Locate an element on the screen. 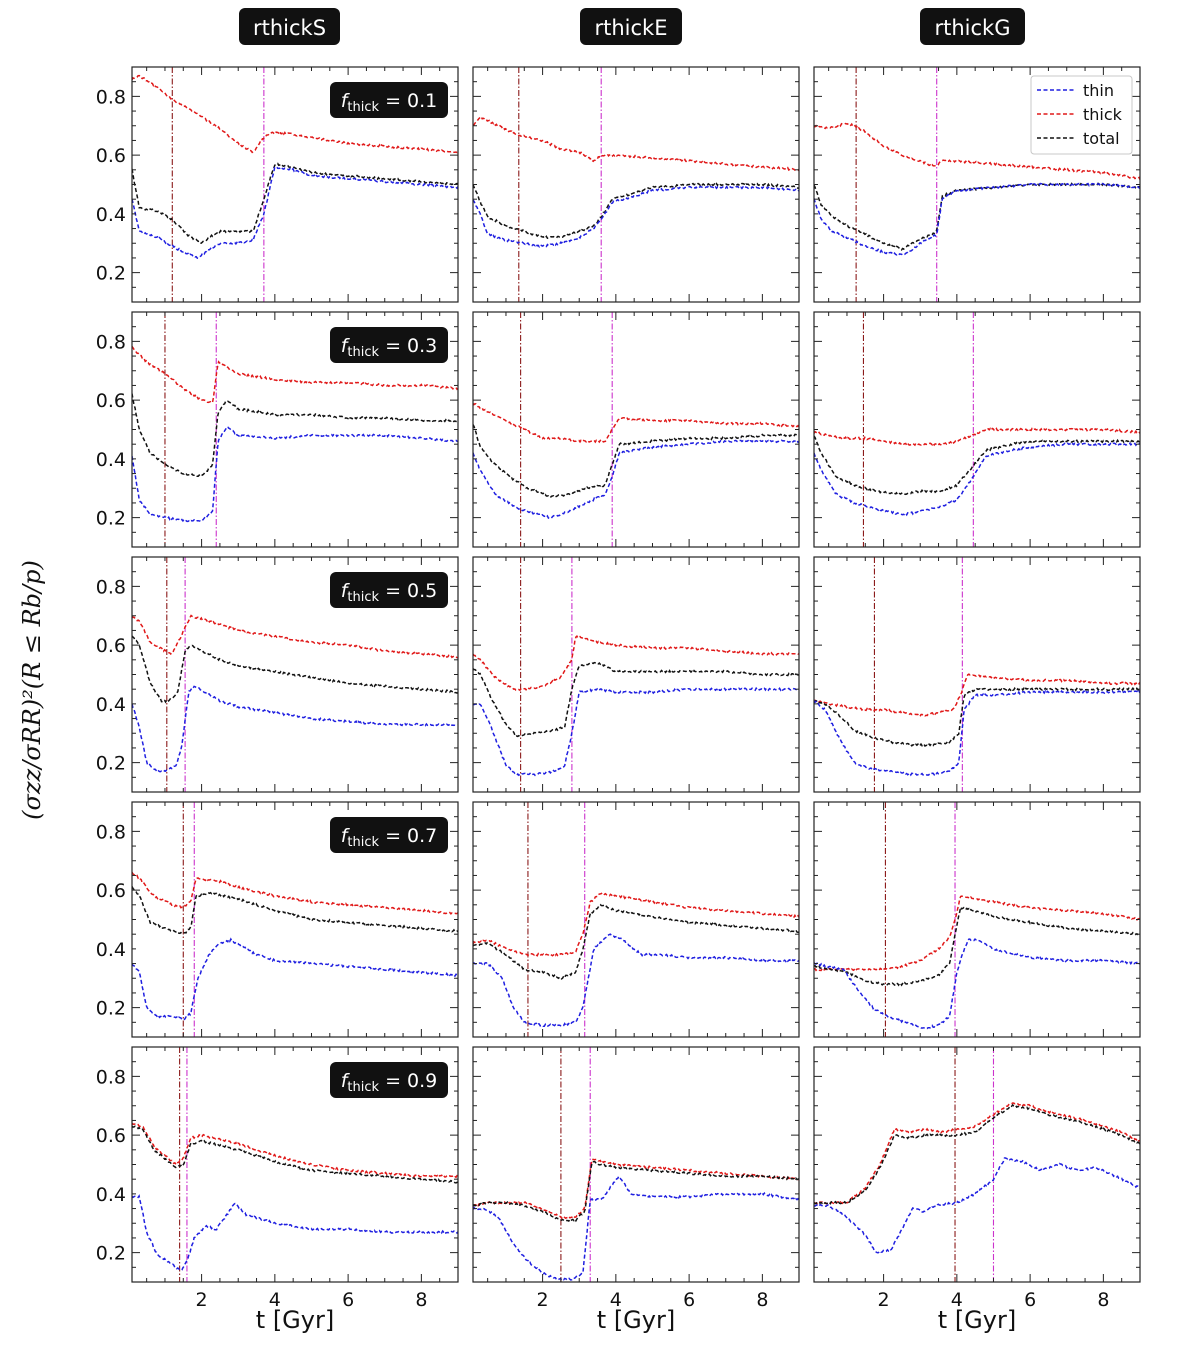 This screenshot has height=1350, width=1200. legend: thin thick total is located at coordinates (1081, 115).